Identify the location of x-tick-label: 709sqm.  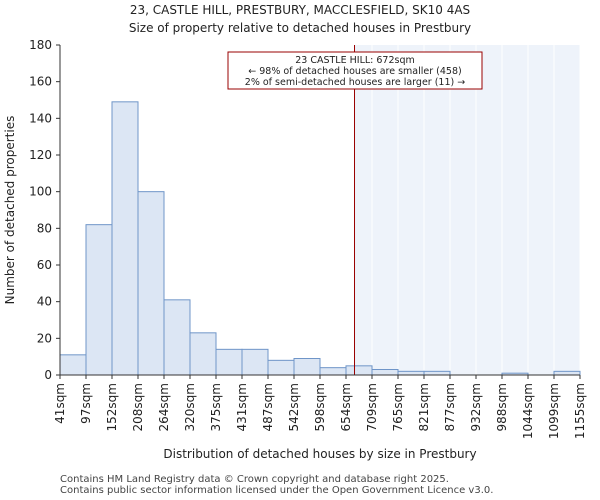
(372, 407).